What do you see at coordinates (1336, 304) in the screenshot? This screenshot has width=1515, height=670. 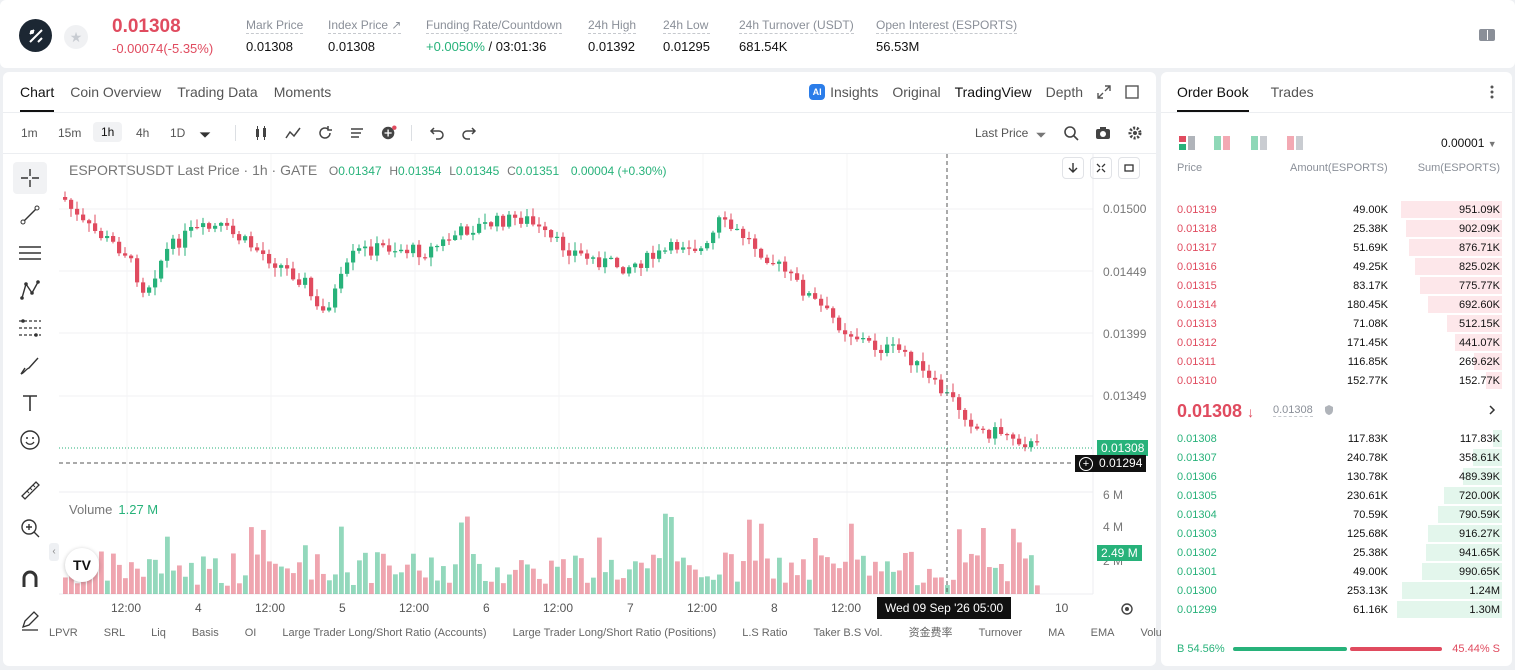 I see `ask-row: 0.01314 180.45K 692.60K` at bounding box center [1336, 304].